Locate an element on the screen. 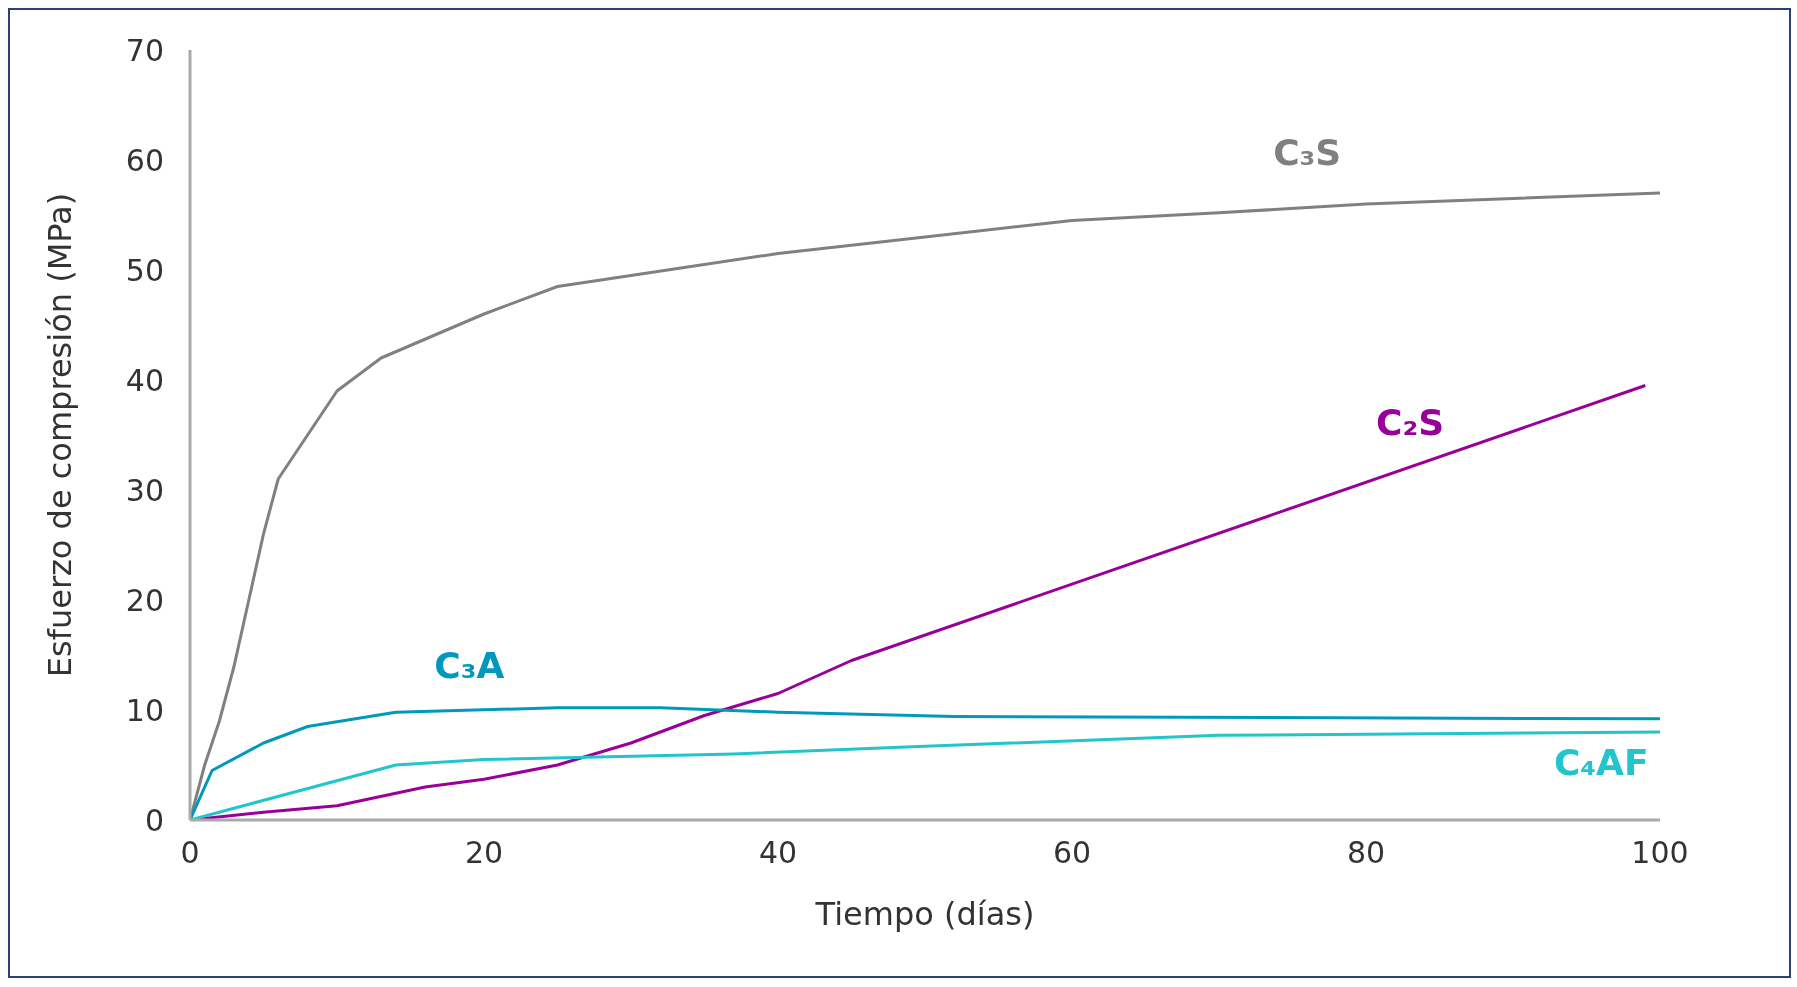 The image size is (1797, 987). y-tick-label: 0 is located at coordinates (154, 820).